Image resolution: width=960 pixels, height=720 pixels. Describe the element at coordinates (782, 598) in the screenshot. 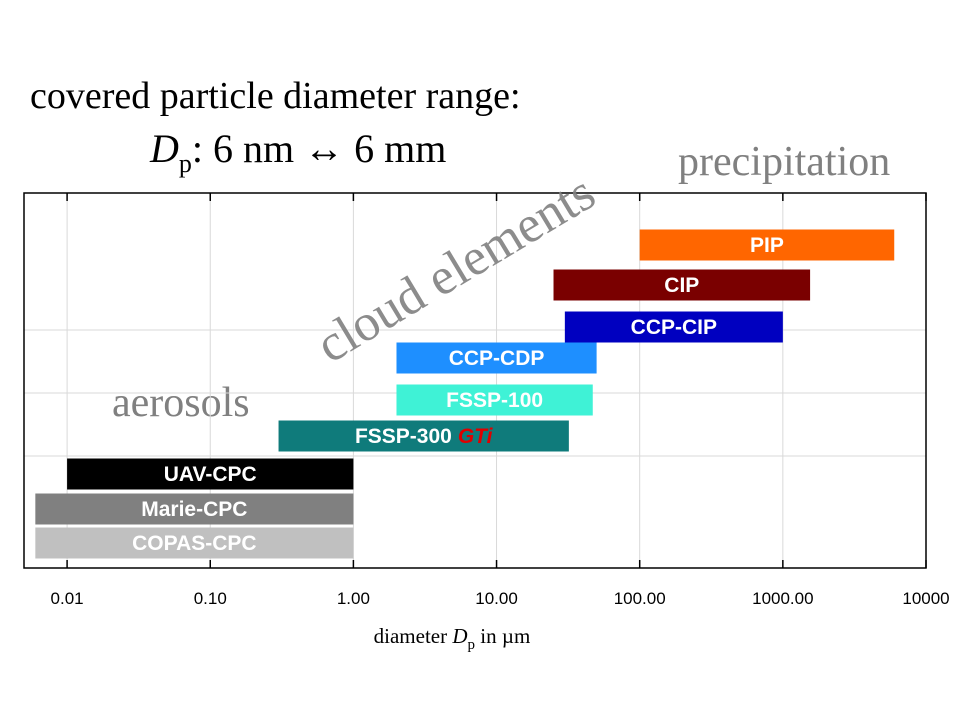

I see `x-tick-label: 1000.00` at that location.